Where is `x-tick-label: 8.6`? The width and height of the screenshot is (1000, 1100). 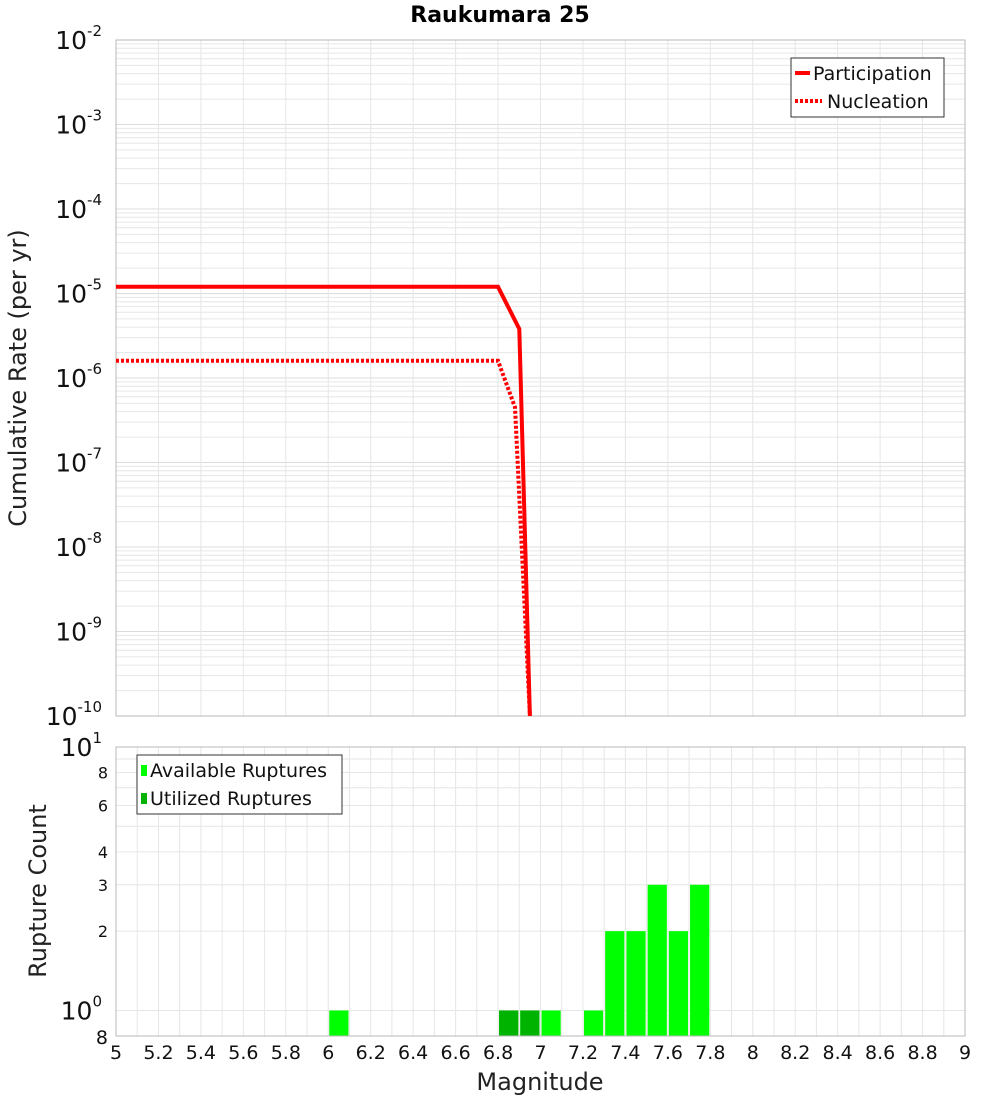
x-tick-label: 8.6 is located at coordinates (880, 1053).